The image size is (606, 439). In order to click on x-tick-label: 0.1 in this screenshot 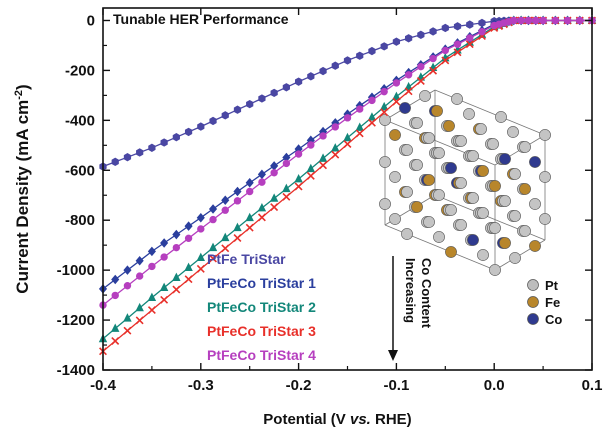, I will do `click(592, 385)`.